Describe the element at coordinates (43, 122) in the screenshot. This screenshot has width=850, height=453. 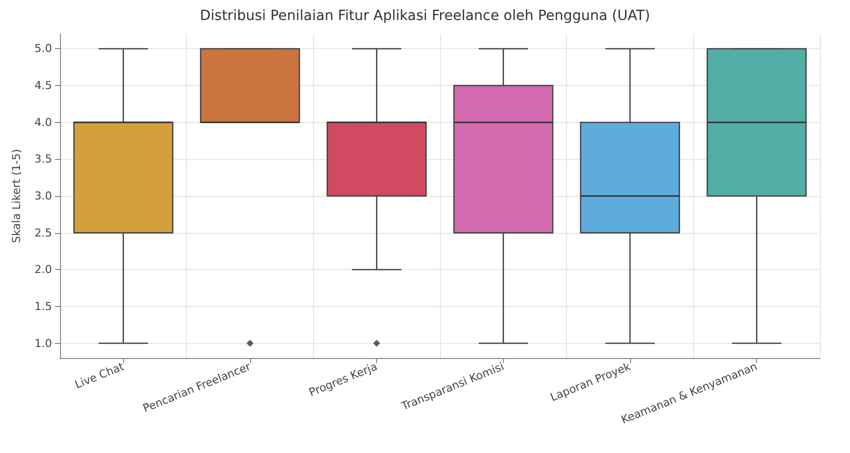
I see `y-tick-label: 4.0` at that location.